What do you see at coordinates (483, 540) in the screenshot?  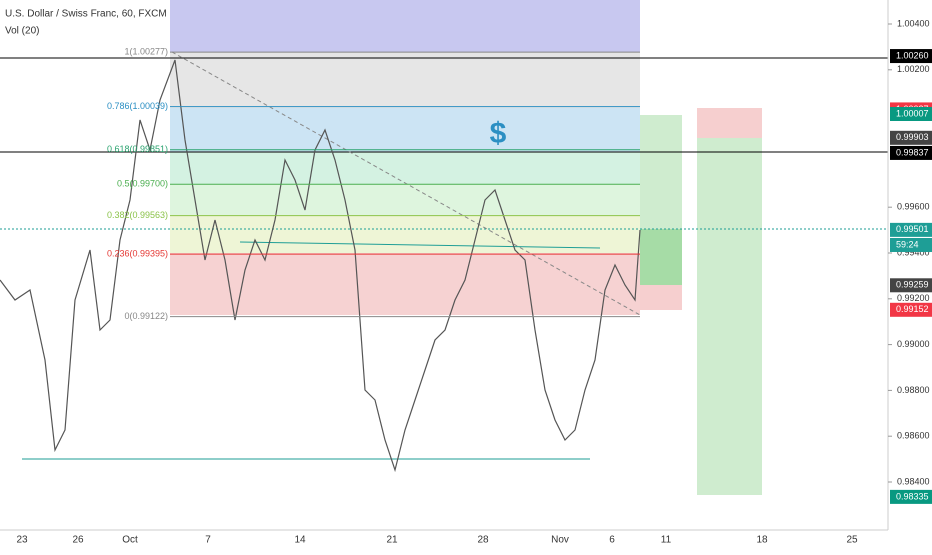 I see `time-label: 28` at bounding box center [483, 540].